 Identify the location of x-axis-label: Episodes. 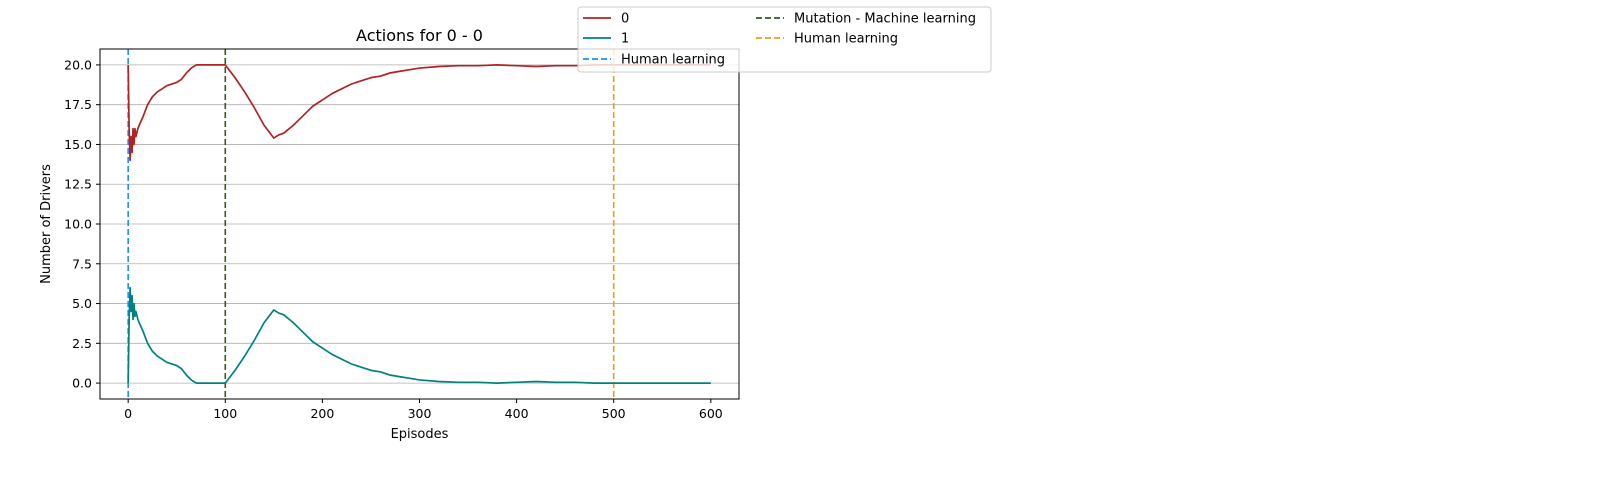
(420, 434).